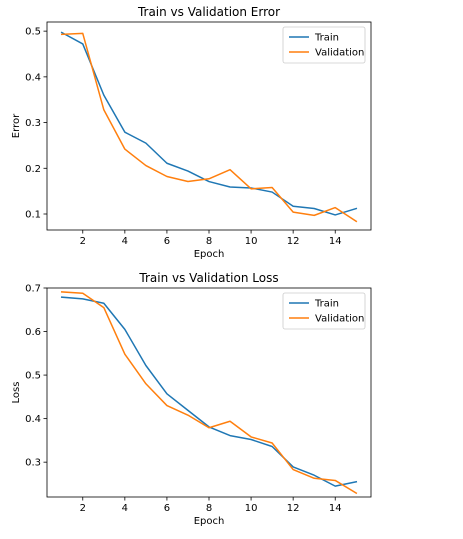 This screenshot has width=463, height=539. I want to click on y-axis-label: Loss, so click(16, 393).